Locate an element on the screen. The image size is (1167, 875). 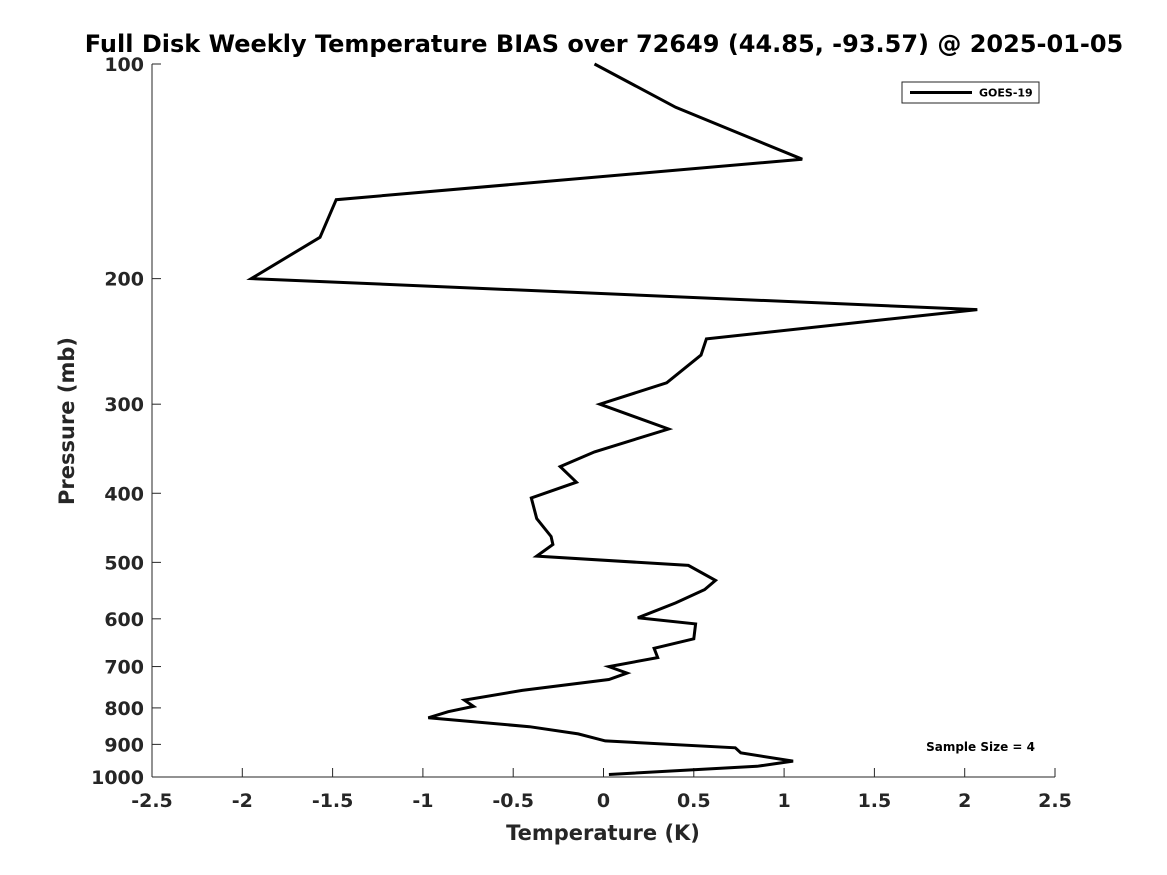
y-axis-label: Pressure (mb) is located at coordinates (67, 421).